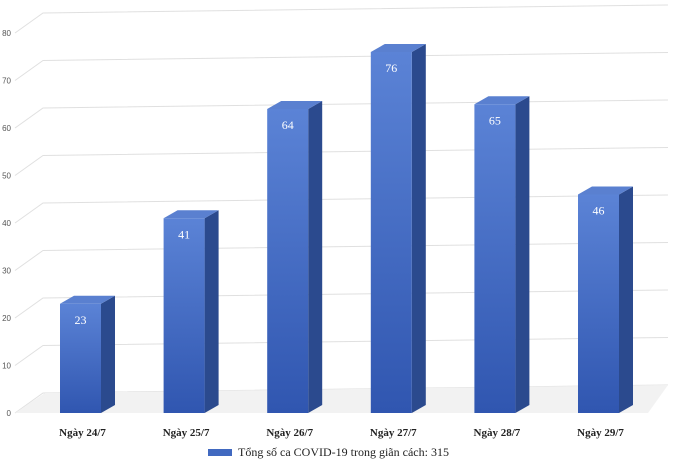 The width and height of the screenshot is (680, 465). What do you see at coordinates (391, 68) in the screenshot?
I see `data-label: 76` at bounding box center [391, 68].